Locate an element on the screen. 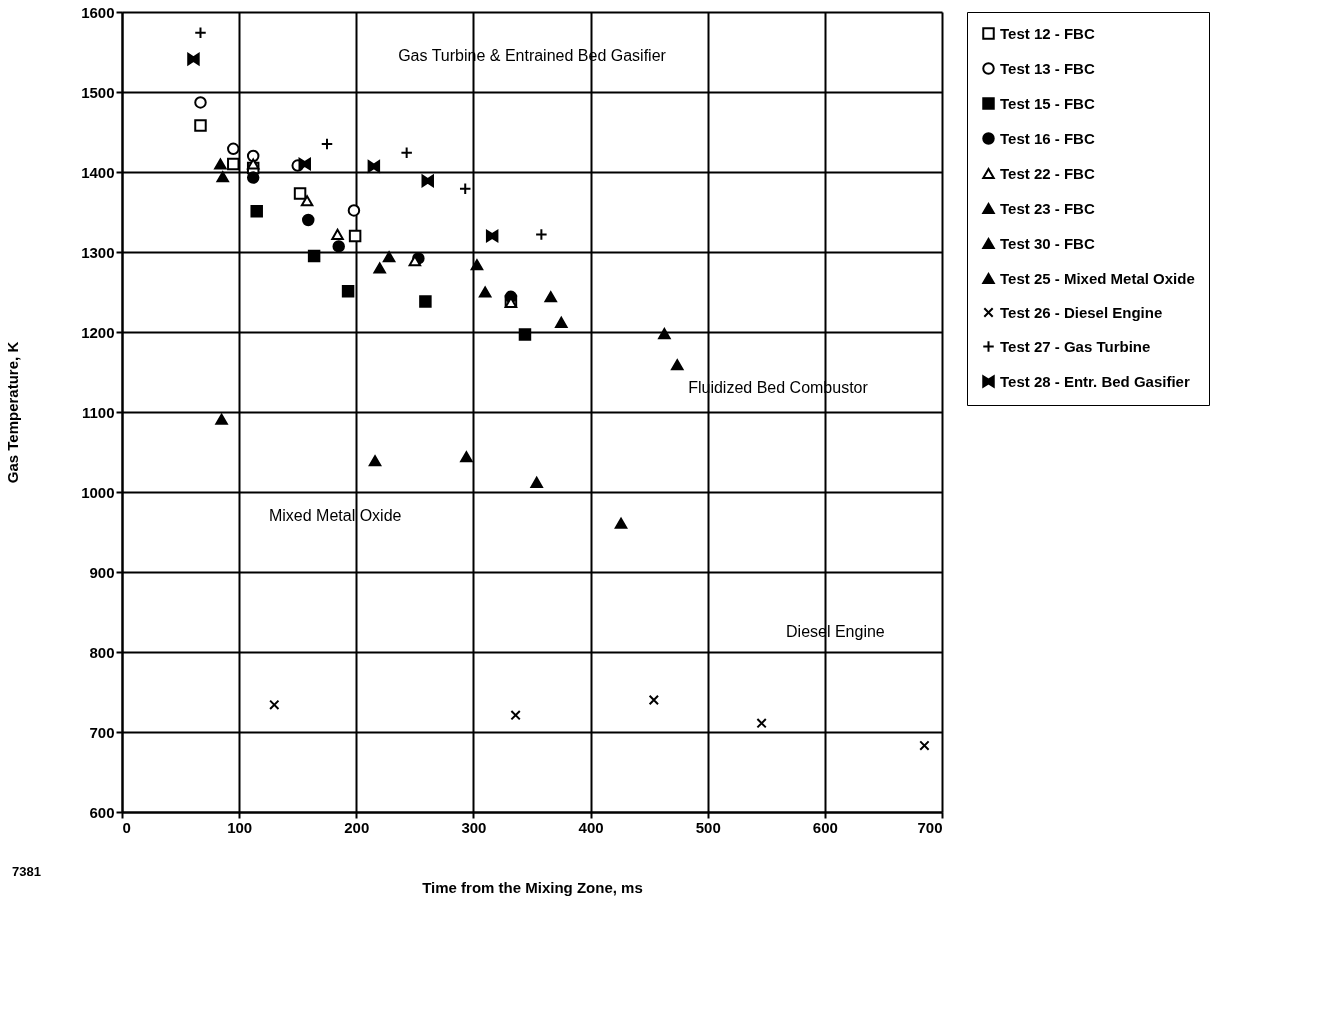  y-tick-label: 700 is located at coordinates (102, 732).